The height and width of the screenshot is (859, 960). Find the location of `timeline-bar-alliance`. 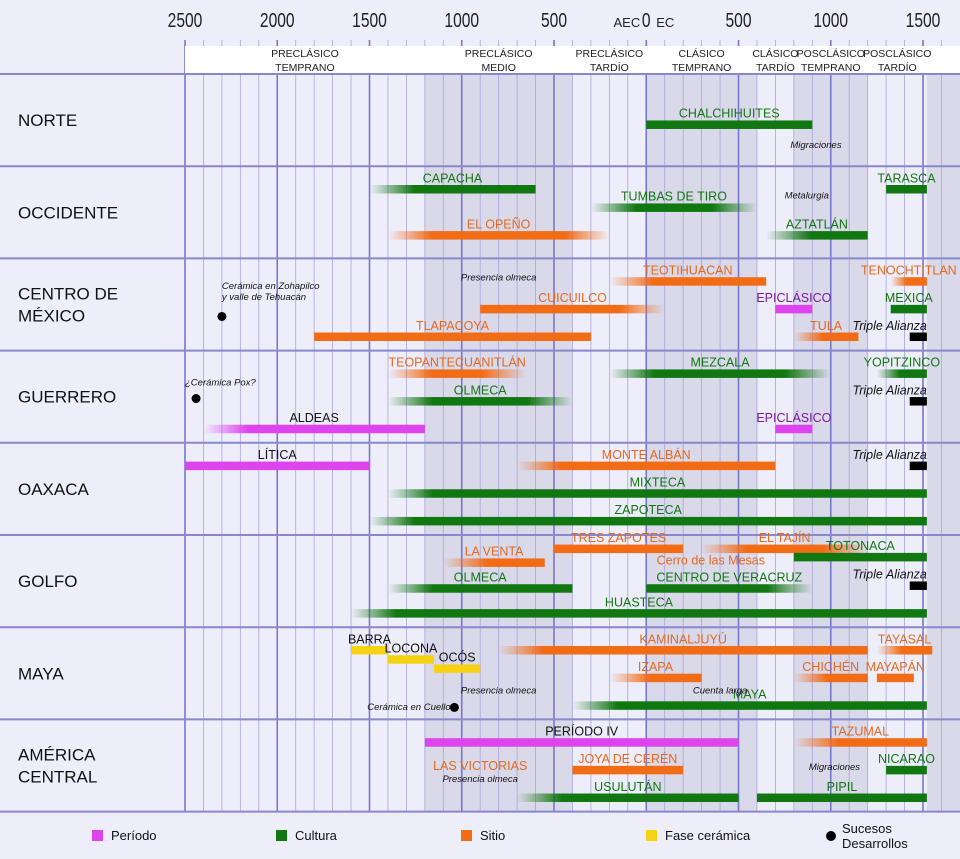

timeline-bar-alliance is located at coordinates (918, 585).